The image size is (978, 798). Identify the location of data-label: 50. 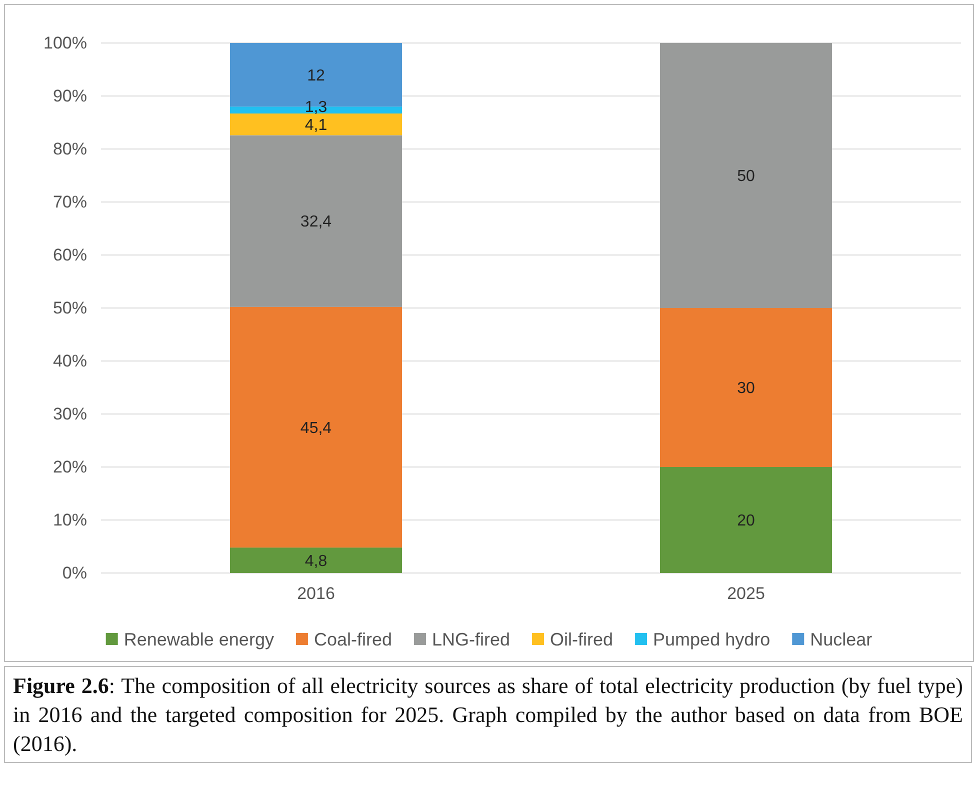
(746, 177).